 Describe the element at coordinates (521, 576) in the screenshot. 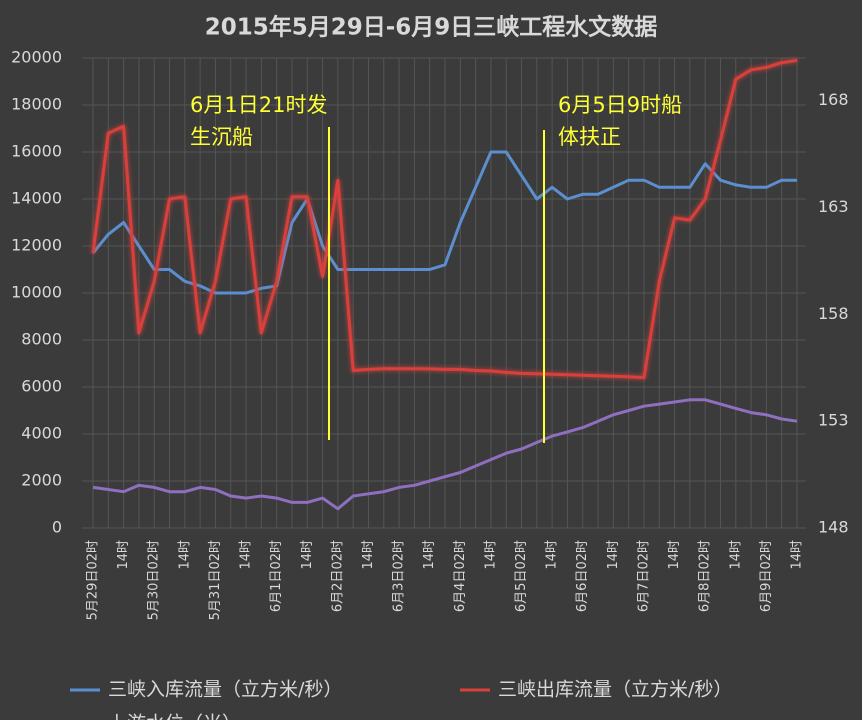

I see `x-tick-label: 6月5日02时` at that location.